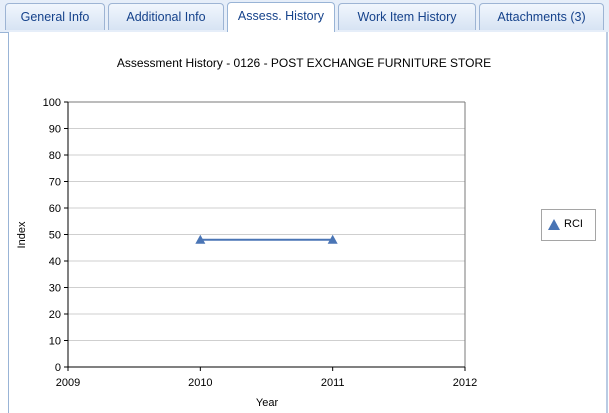  What do you see at coordinates (55, 315) in the screenshot?
I see `y-tick-label: 20` at bounding box center [55, 315].